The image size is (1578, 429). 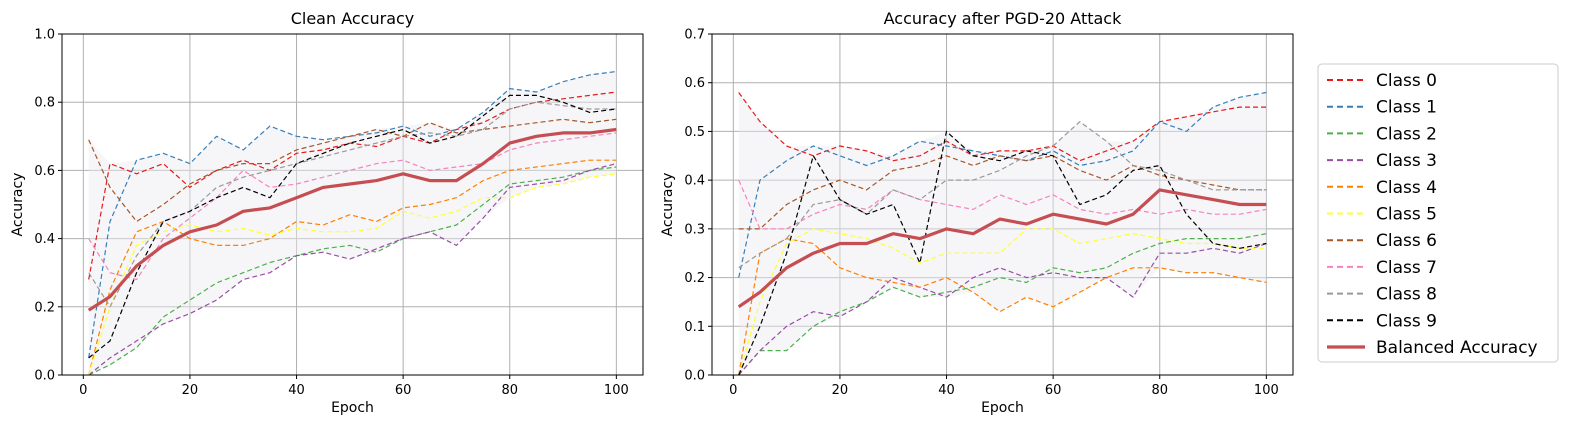 I want to click on legend-label-class-3: Class 3, so click(x=1406, y=161).